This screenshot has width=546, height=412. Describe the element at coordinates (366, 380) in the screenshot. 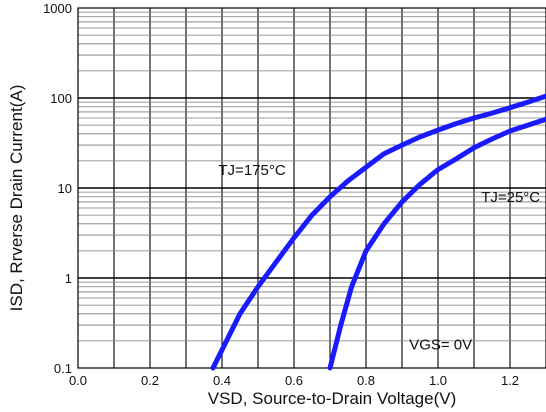

I see `x-tick-label: 0.8` at that location.